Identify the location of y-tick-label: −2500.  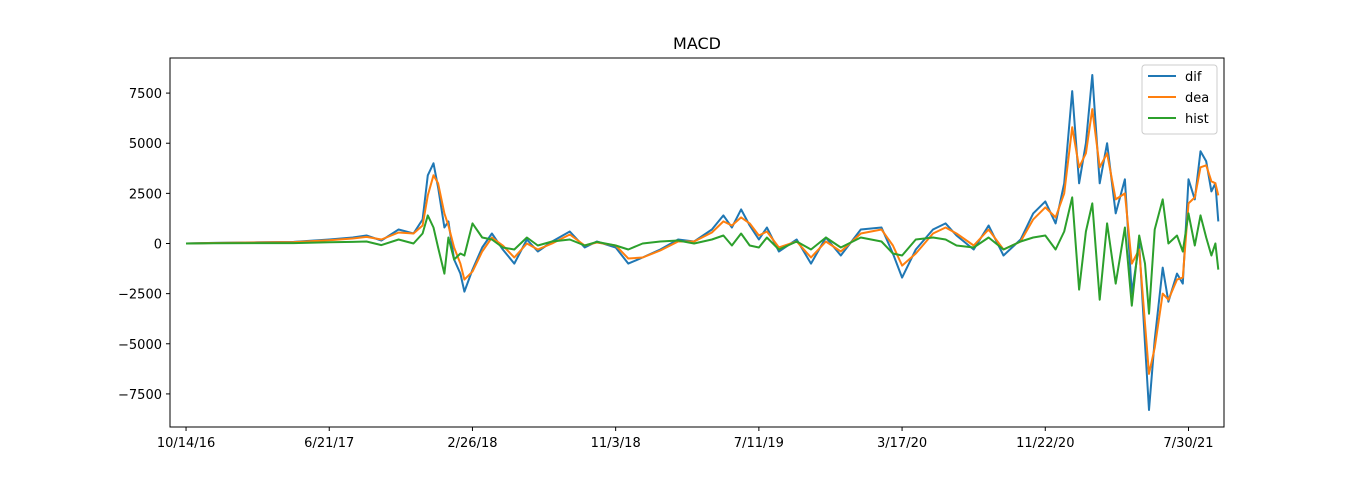
(140, 295).